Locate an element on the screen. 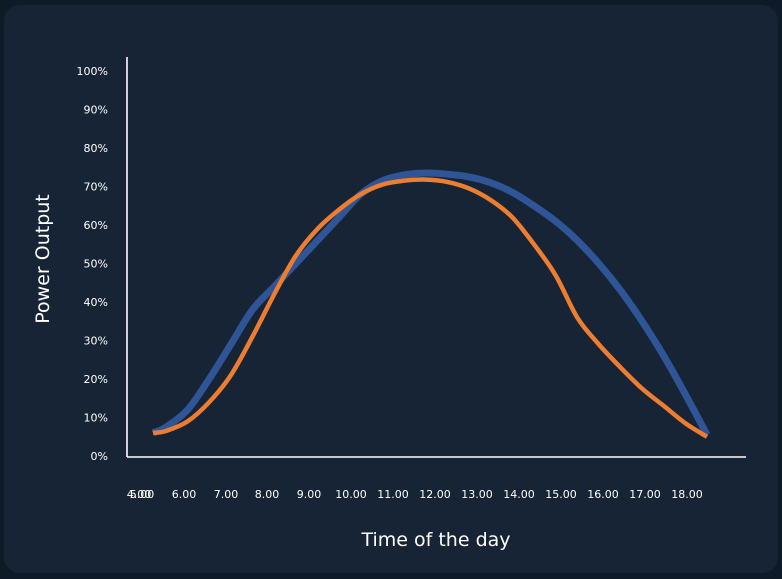 The width and height of the screenshot is (782, 579). y-tick-label: 10% is located at coordinates (96, 418).